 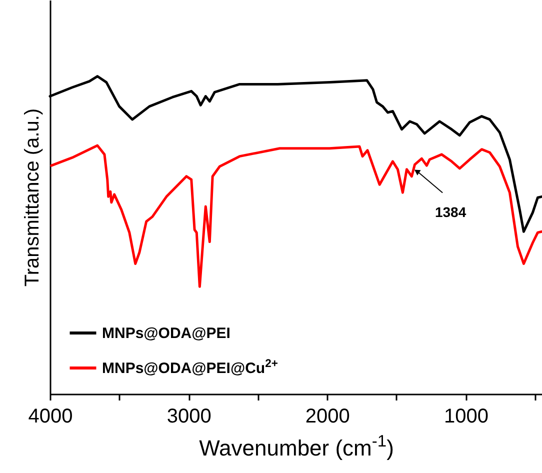 I want to click on y-axis-title: Transmittance (a.u.), so click(x=33, y=197).